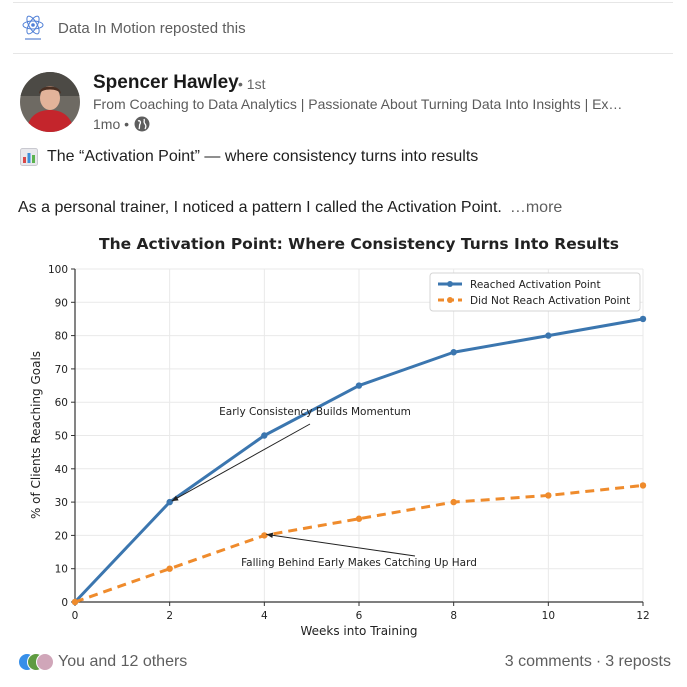 This screenshot has width=687, height=687. Describe the element at coordinates (61, 403) in the screenshot. I see `y-tick-label: 60` at that location.